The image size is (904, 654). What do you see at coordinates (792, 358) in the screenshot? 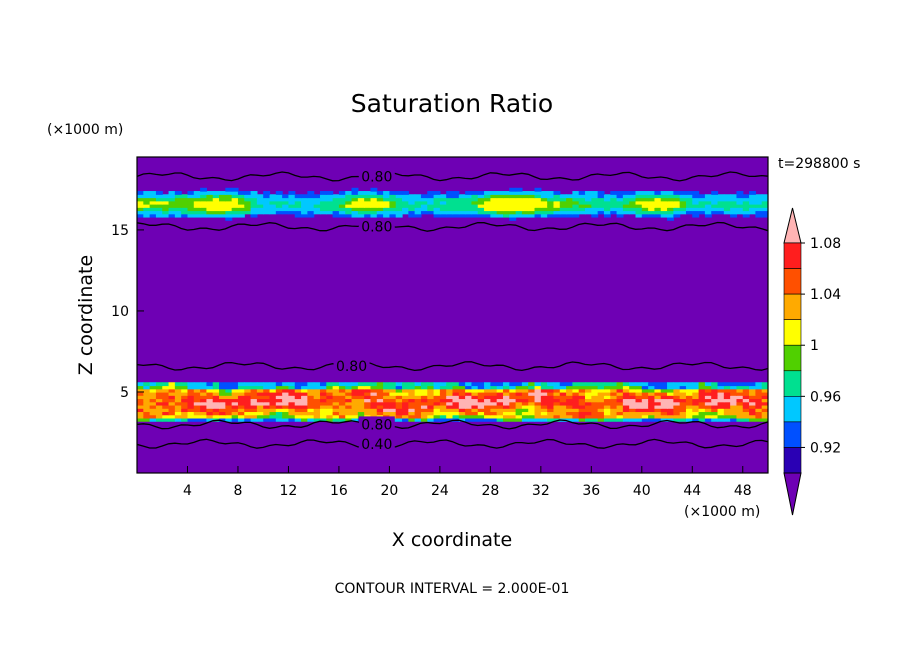
I see `colorbar-segment` at bounding box center [792, 358].